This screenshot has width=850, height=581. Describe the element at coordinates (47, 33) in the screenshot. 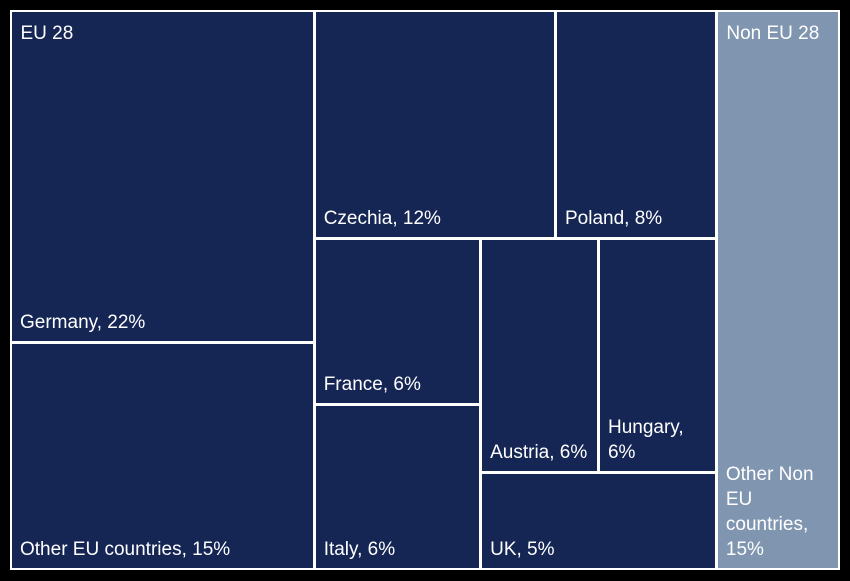

I see `group-label: EU 28` at that location.